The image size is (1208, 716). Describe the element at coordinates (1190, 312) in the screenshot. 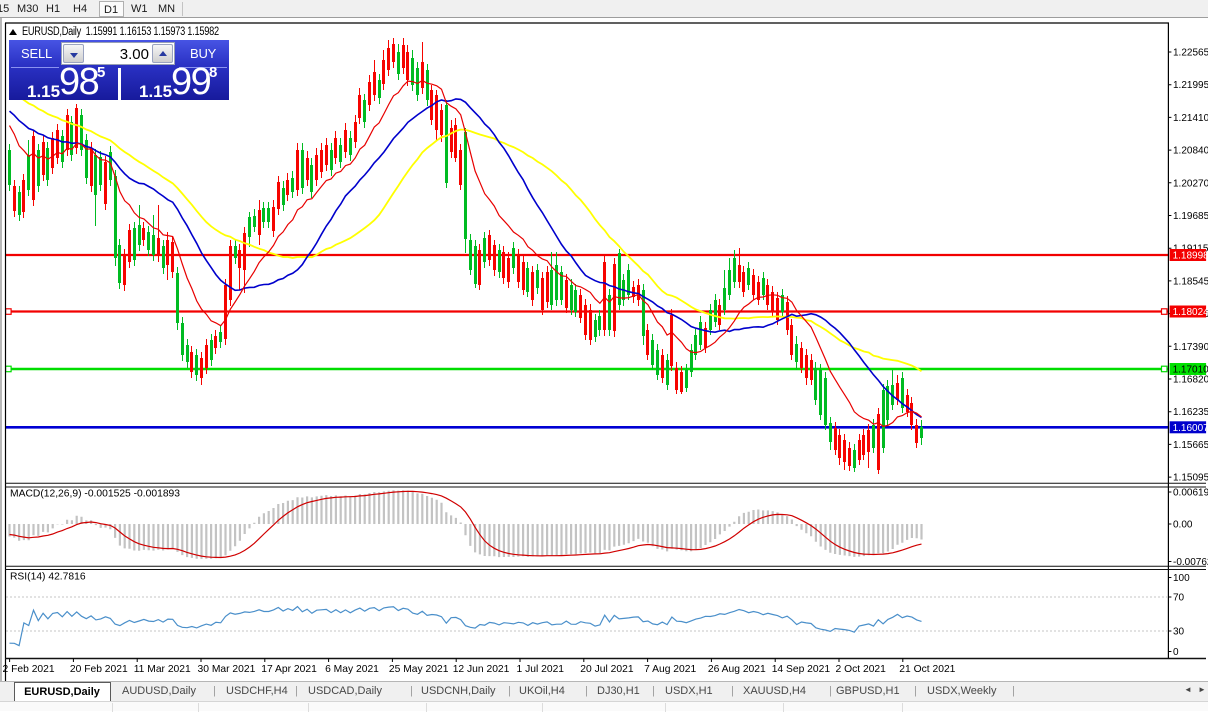

I see `svg-text: 1.18024` at that location.